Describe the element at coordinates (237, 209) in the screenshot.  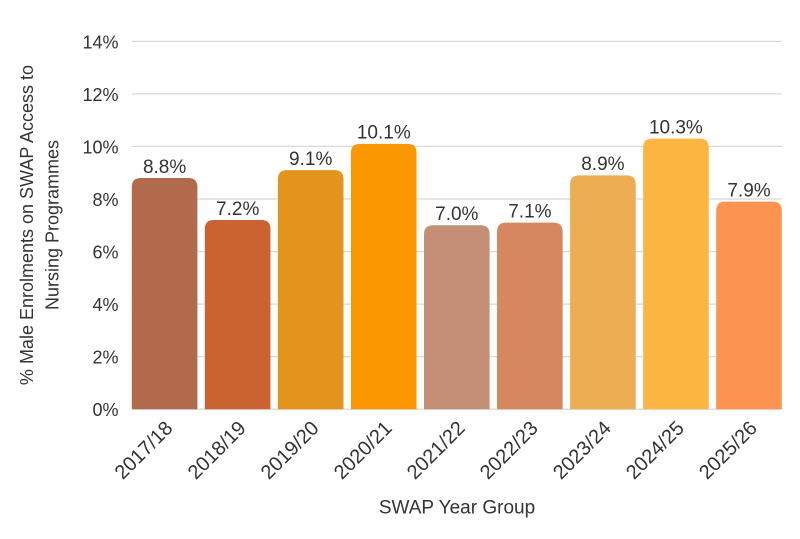
I see `svg-text: 7.2%` at that location.